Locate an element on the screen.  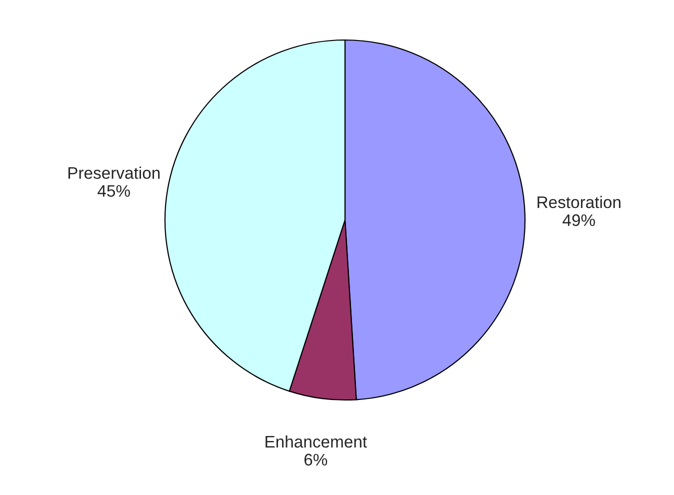
data-label: 6% is located at coordinates (316, 460).